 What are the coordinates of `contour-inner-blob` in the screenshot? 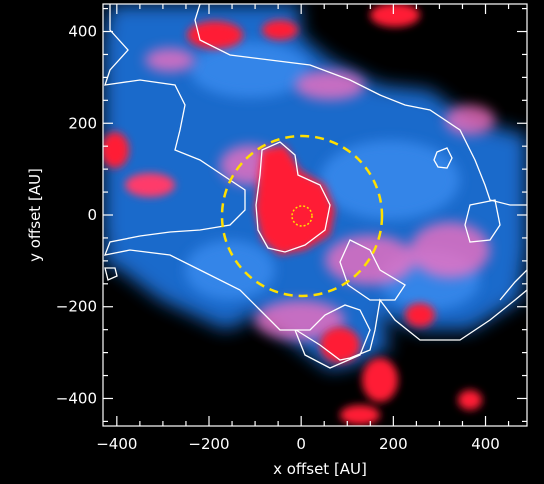 It's located at (293, 197).